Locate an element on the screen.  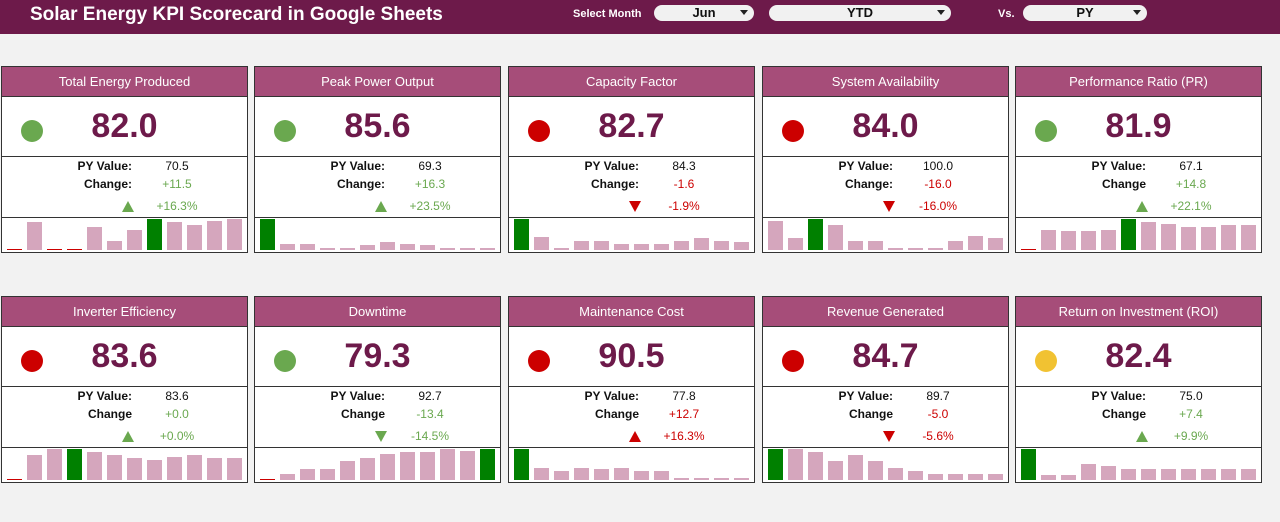
kpi-title: Total Energy Produced is located at coordinates (124, 82).